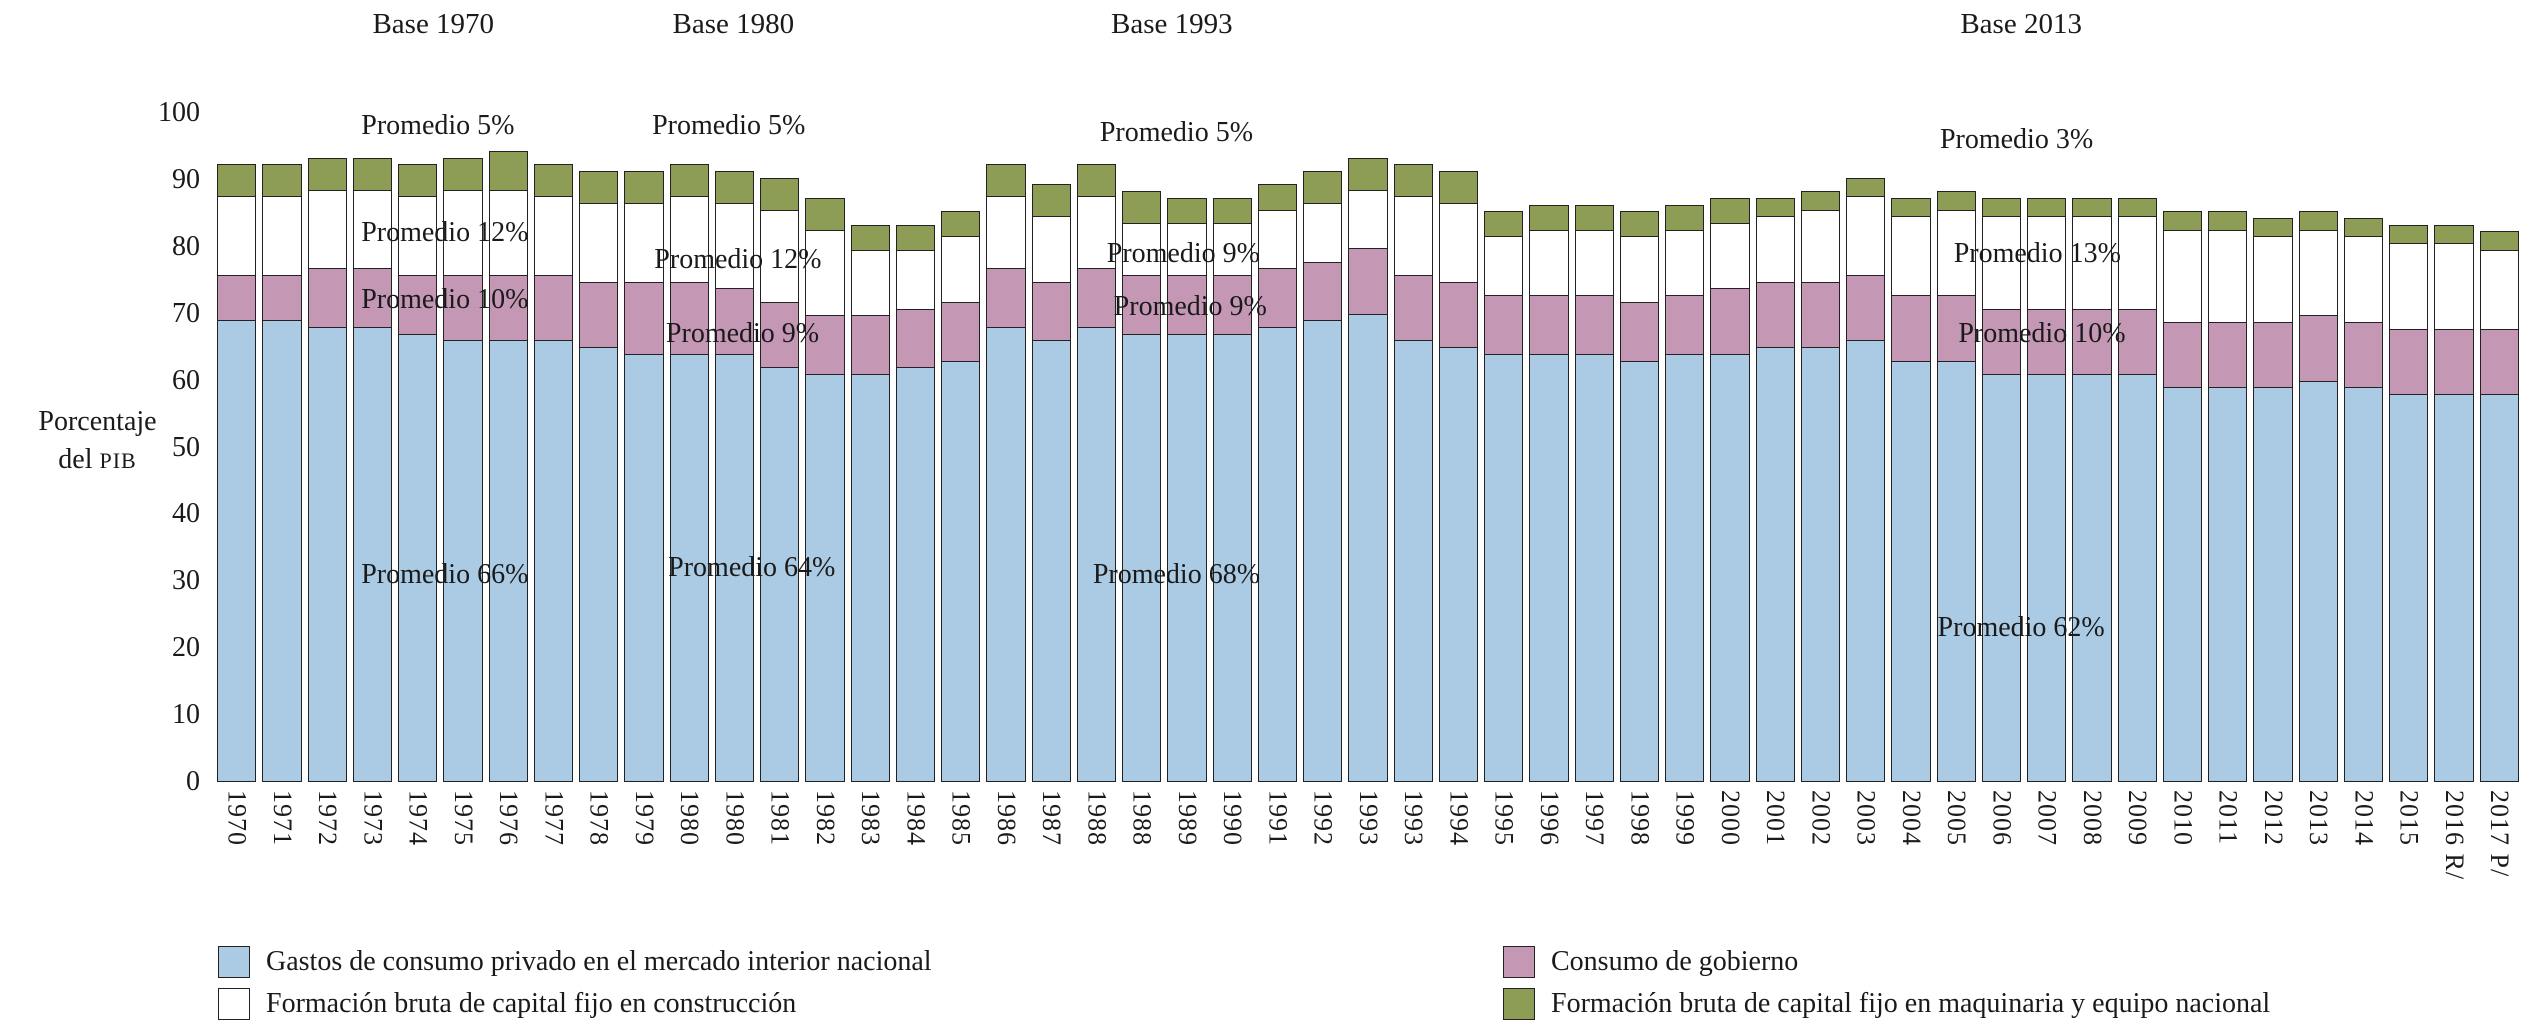  Describe the element at coordinates (2046, 447) in the screenshot. I see `bar-2007` at that location.